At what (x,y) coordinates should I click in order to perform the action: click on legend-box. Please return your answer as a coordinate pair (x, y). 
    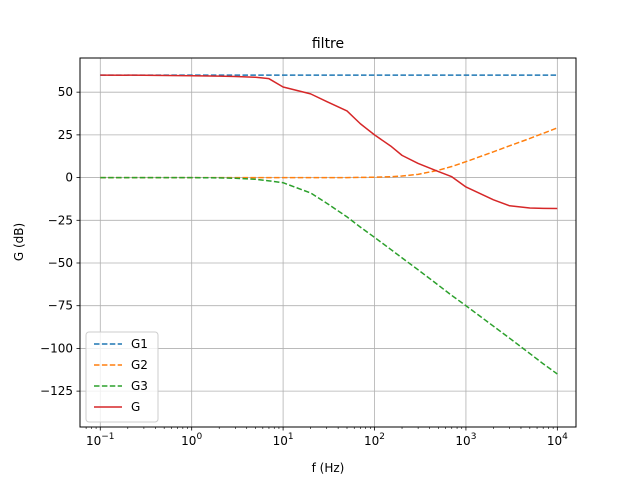
    Looking at the image, I should click on (122, 377).